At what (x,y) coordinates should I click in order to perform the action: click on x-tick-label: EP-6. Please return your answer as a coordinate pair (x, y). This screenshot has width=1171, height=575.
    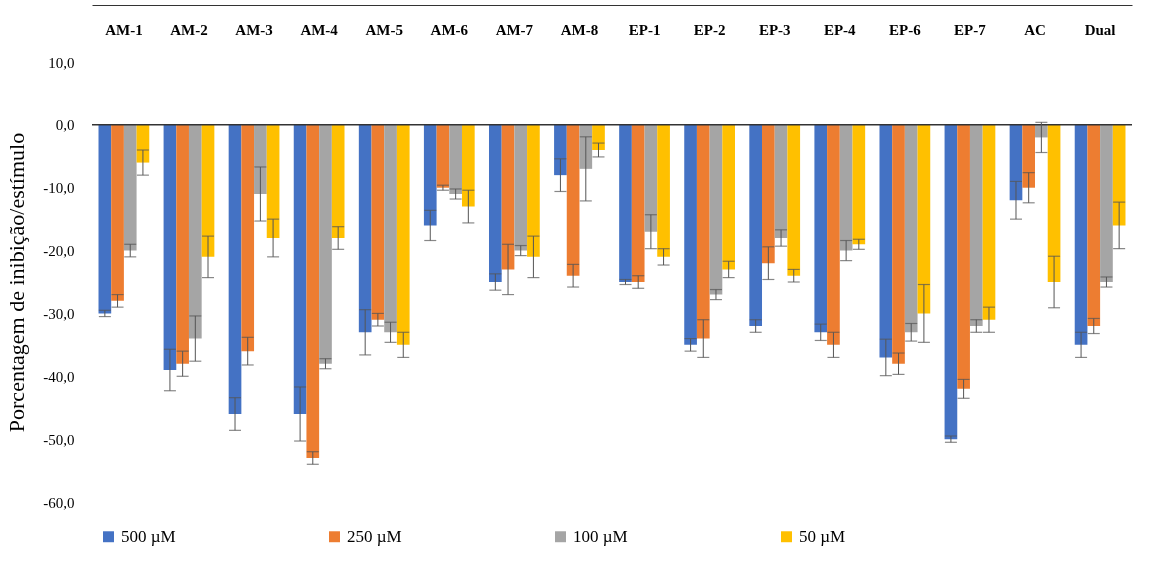
    Looking at the image, I should click on (905, 29).